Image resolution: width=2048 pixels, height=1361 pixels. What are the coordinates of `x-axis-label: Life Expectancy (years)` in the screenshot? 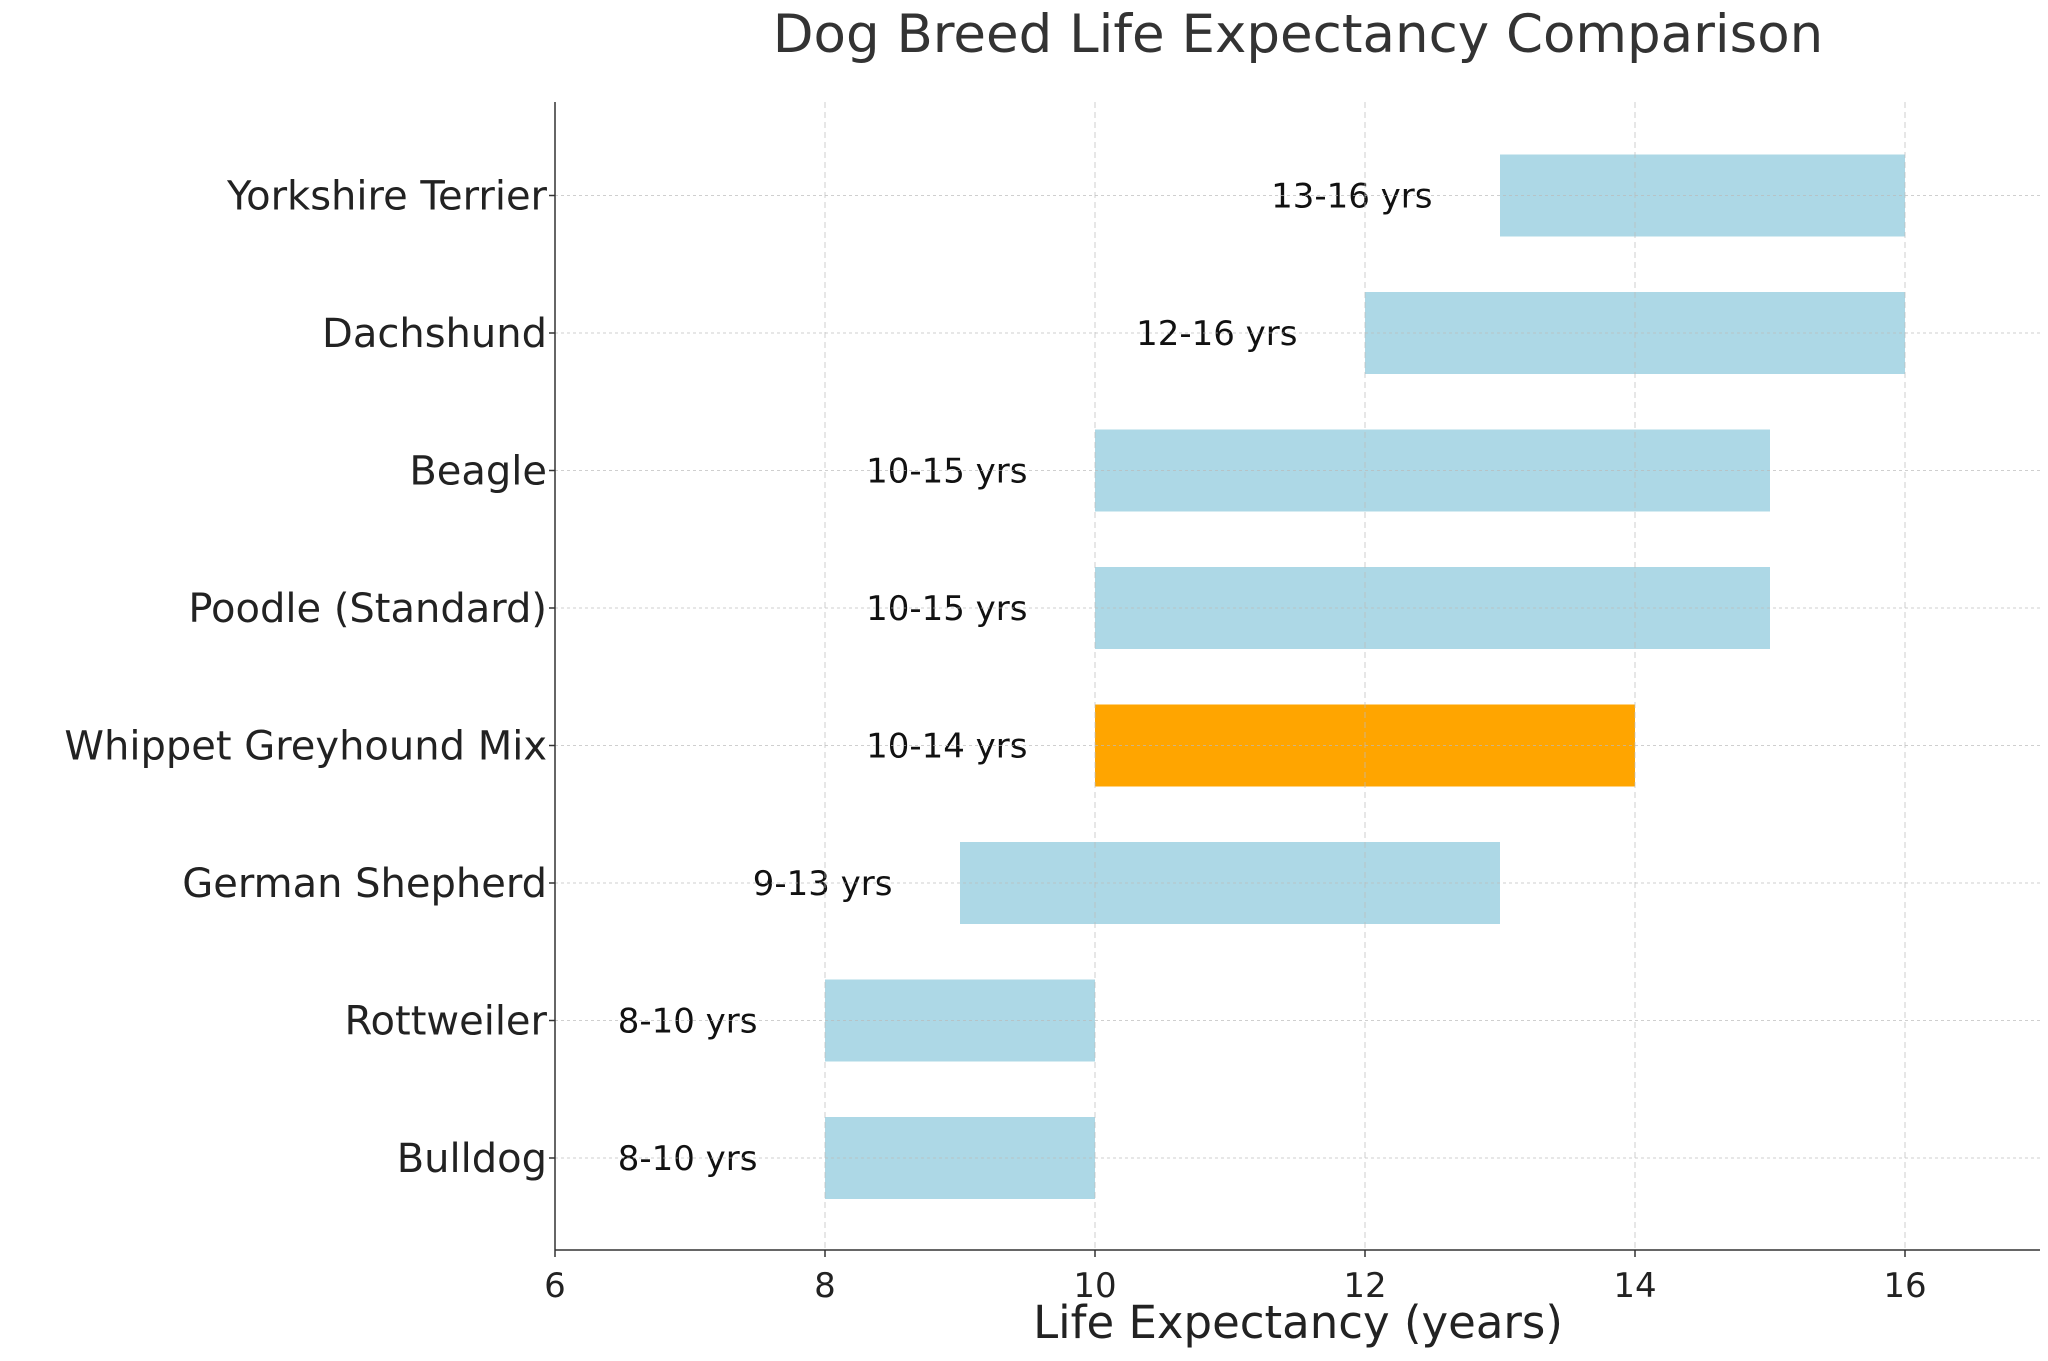 It's located at (1298, 1322).